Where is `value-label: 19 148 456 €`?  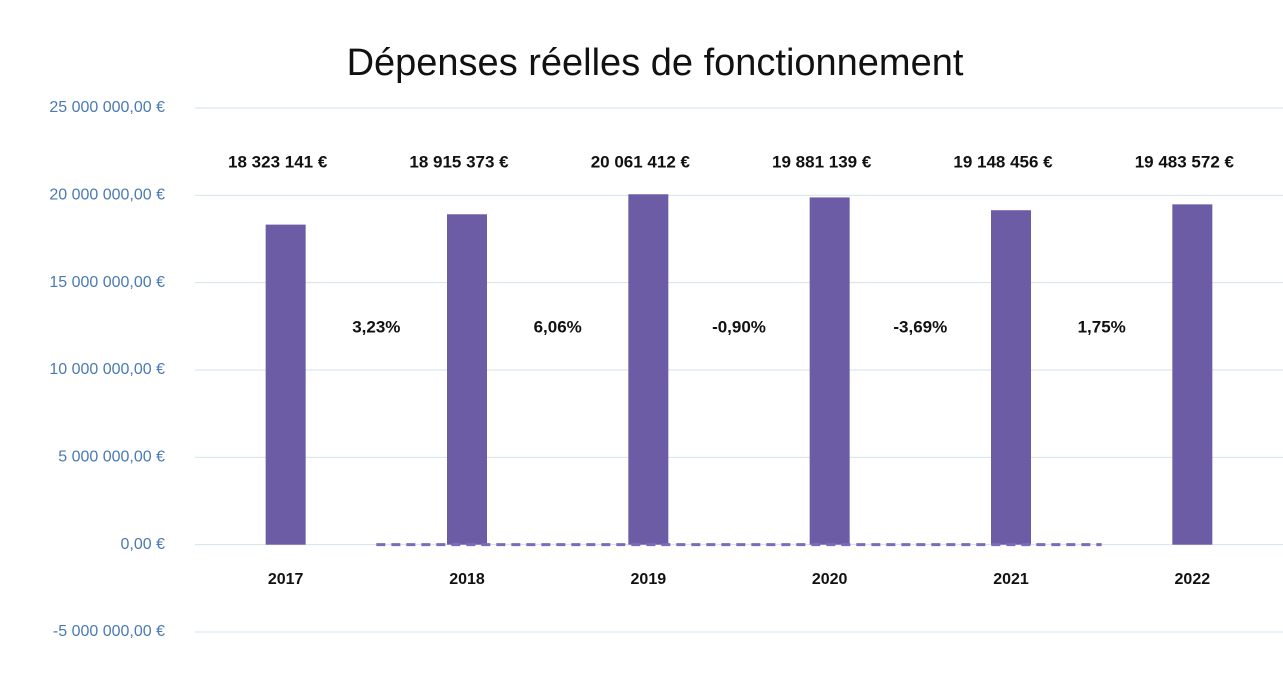 value-label: 19 148 456 € is located at coordinates (1003, 161).